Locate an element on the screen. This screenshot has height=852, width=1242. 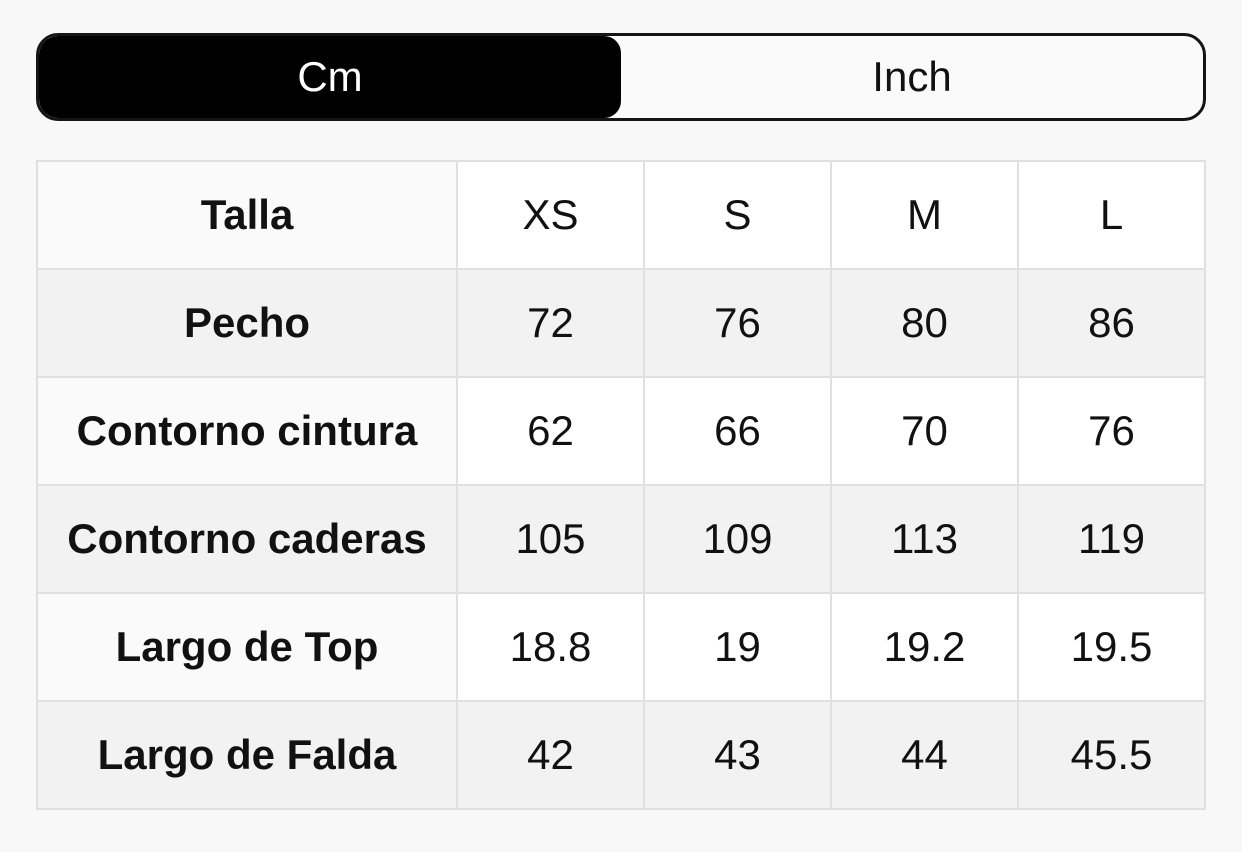
size-value-cell: 62 is located at coordinates (550, 431).